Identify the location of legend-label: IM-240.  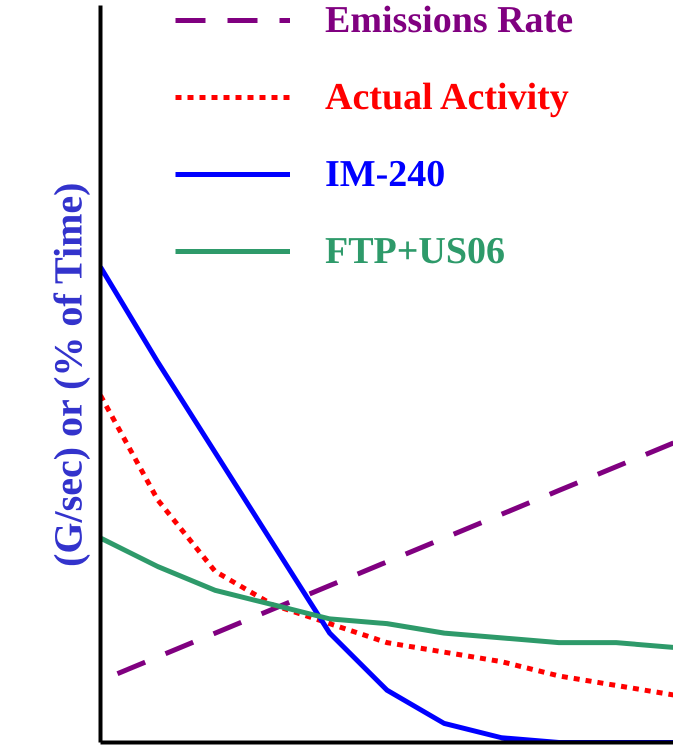
(385, 174).